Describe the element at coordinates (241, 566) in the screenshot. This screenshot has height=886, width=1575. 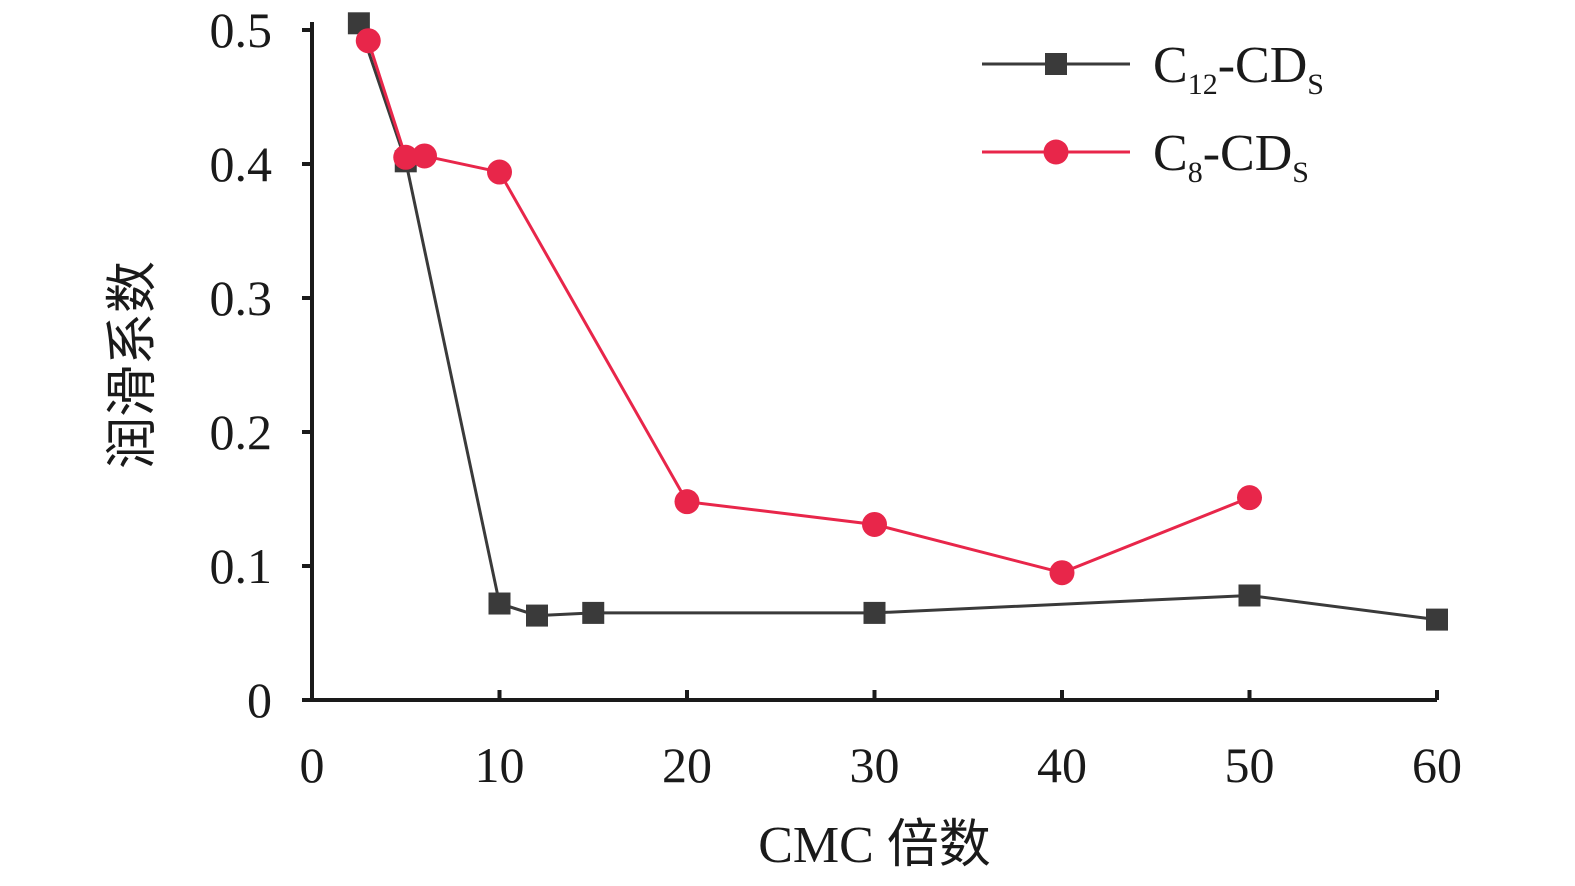
I see `y-tick-label: 0.1` at that location.